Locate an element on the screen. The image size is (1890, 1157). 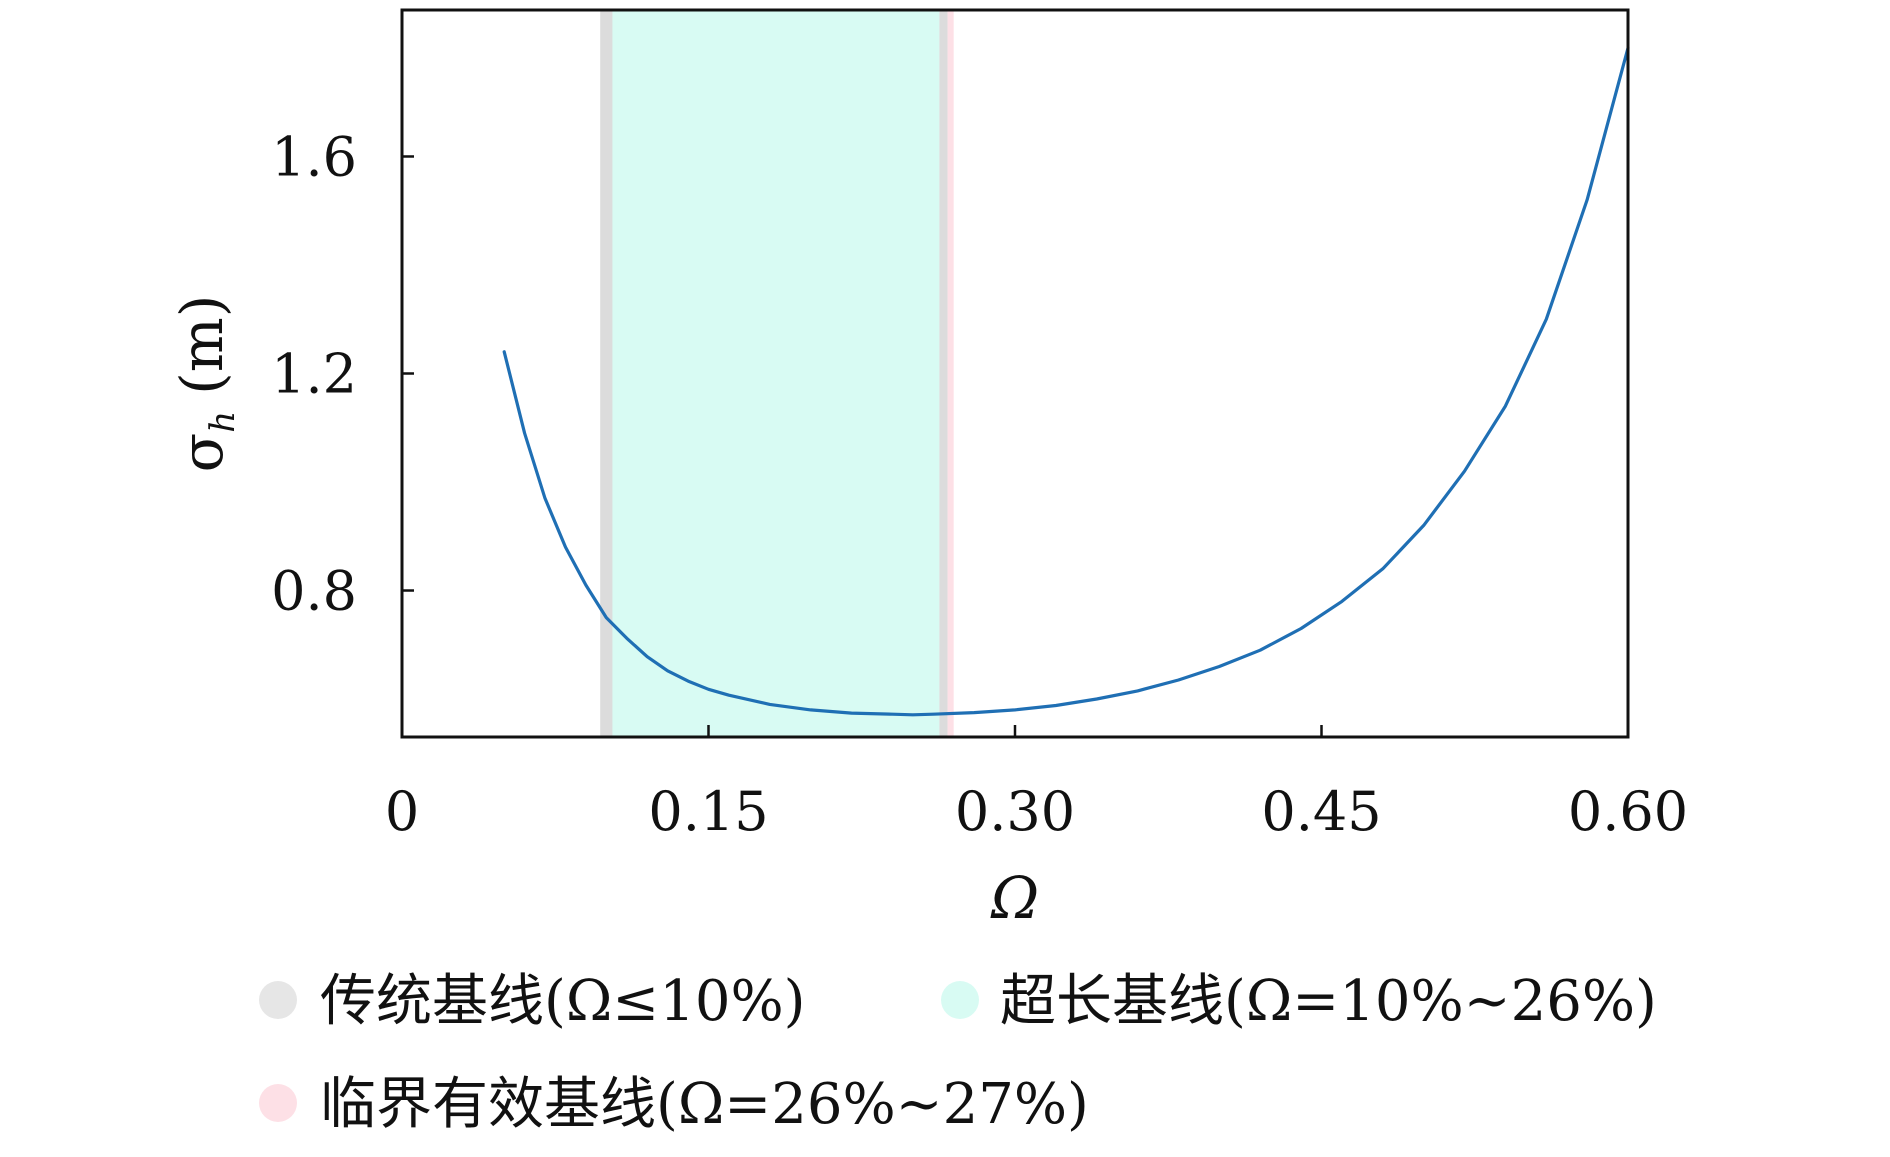
legend-label: 超长基线(Ω=10%~26%) is located at coordinates (1328, 1001).